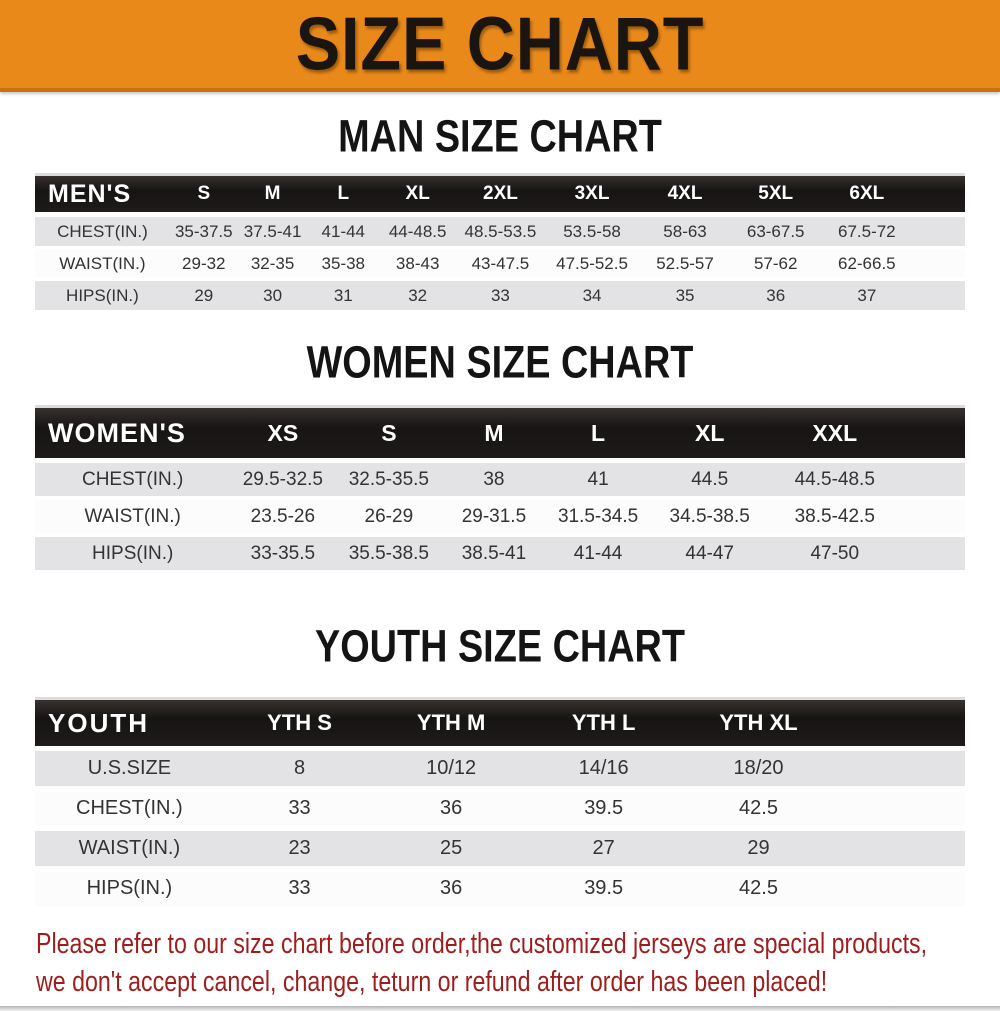  I want to click on size-value-cell: 47.5-52.5, so click(592, 265).